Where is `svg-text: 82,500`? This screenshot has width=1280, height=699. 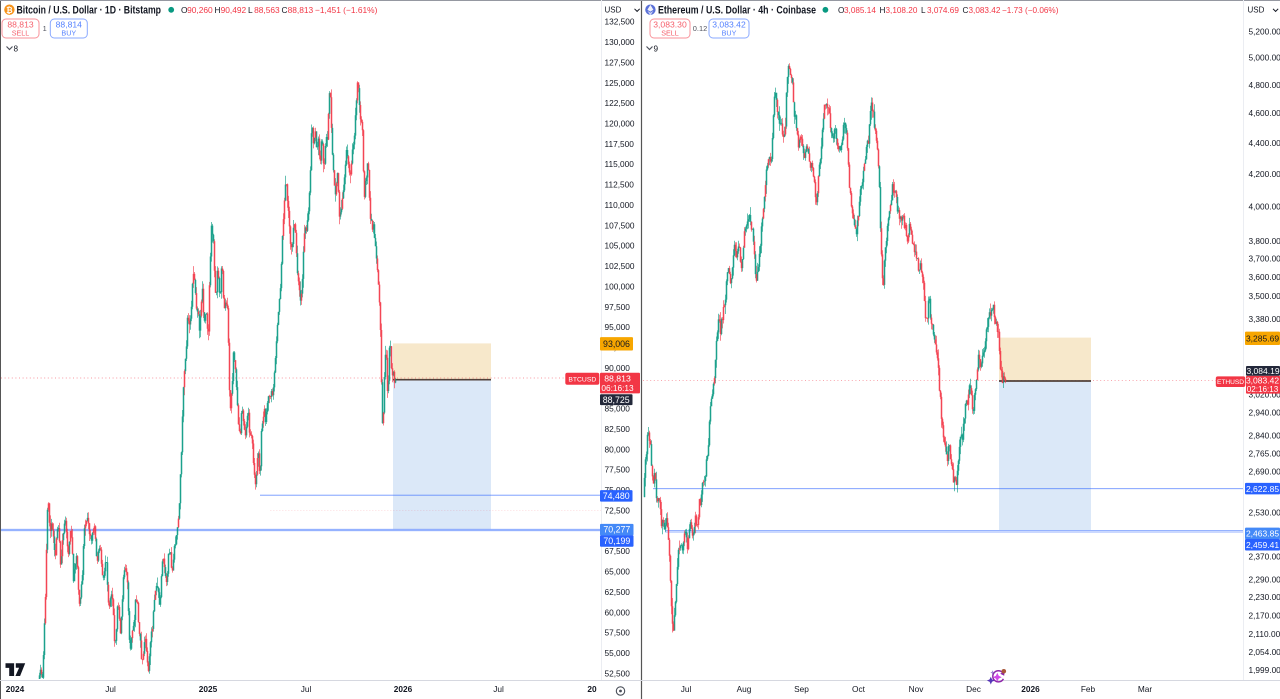
svg-text: 82,500 is located at coordinates (618, 429).